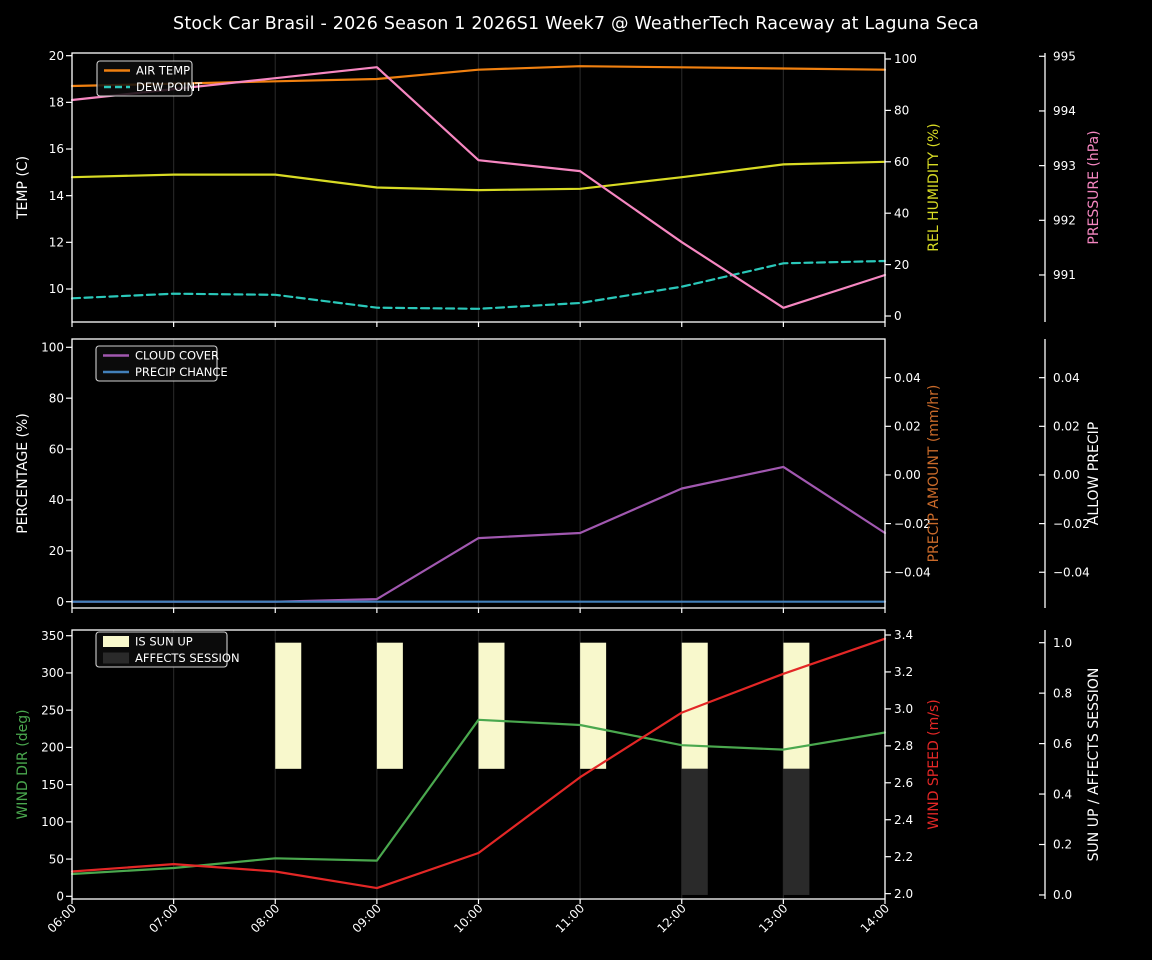 Image resolution: width=1152 pixels, height=960 pixels. What do you see at coordinates (903, 820) in the screenshot?
I see `tick-label: 2.4` at bounding box center [903, 820].